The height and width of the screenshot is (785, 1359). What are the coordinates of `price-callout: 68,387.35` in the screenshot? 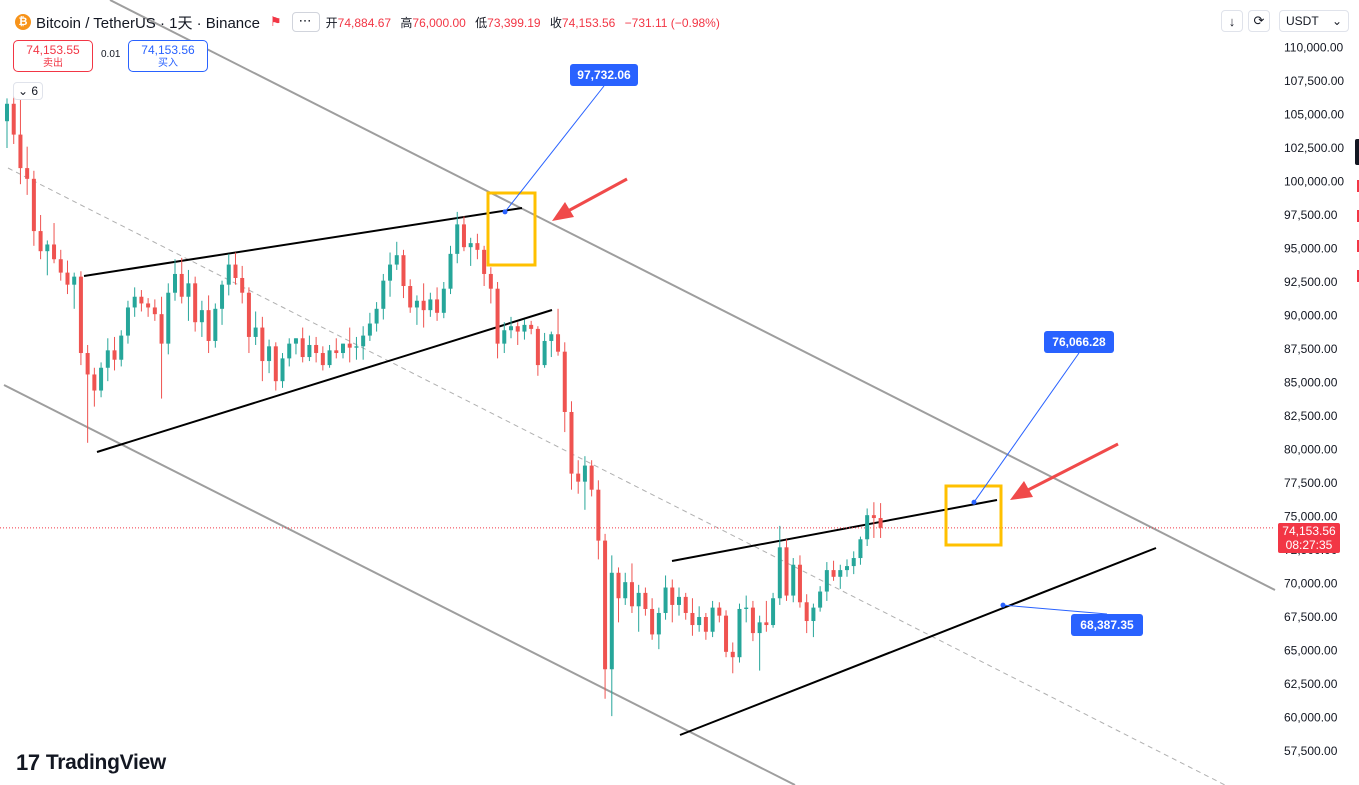 It's located at (1072, 619).